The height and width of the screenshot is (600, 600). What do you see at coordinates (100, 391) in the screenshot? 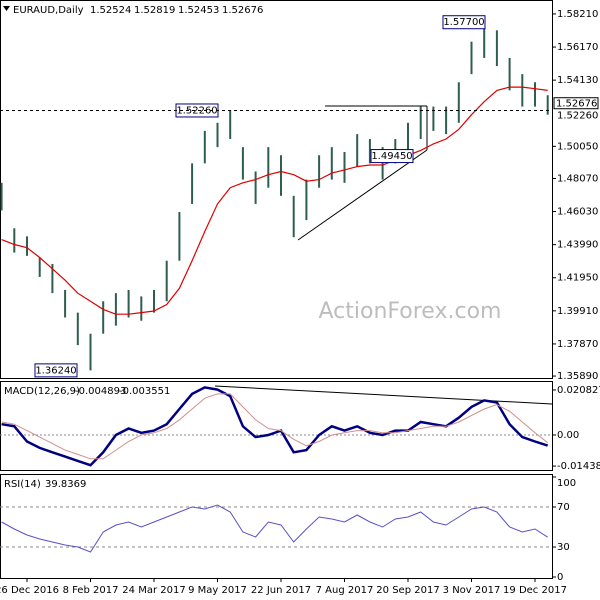
I see `header-value: -0.004893` at bounding box center [100, 391].